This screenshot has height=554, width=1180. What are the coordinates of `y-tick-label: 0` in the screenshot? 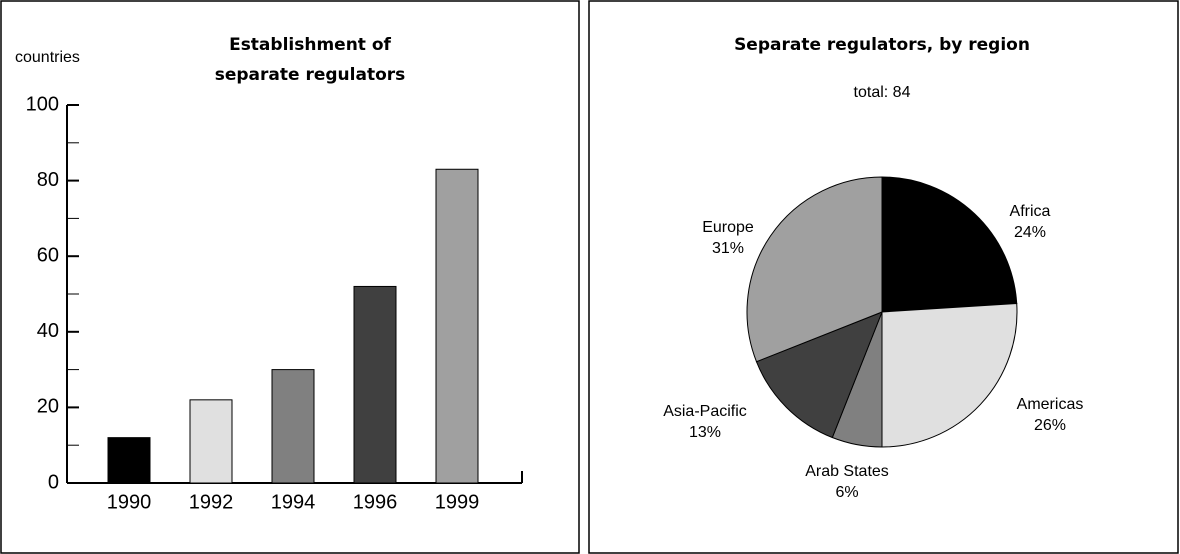 It's located at (53, 482).